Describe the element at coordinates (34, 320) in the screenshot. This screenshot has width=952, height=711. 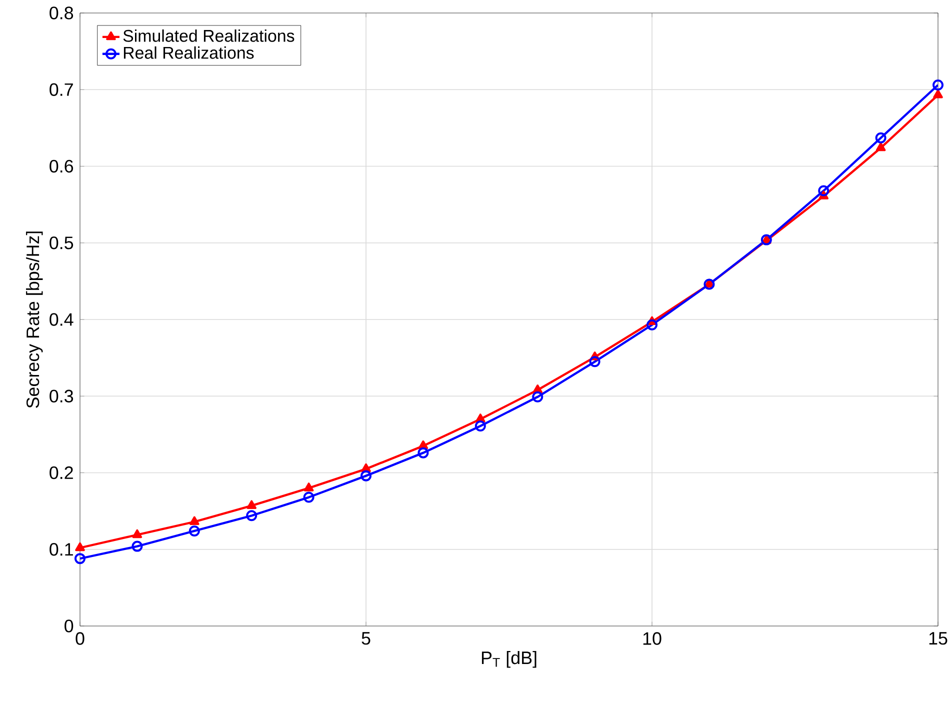
I see `y-axis-title: Secrecy Rate [bps/Hz]` at that location.